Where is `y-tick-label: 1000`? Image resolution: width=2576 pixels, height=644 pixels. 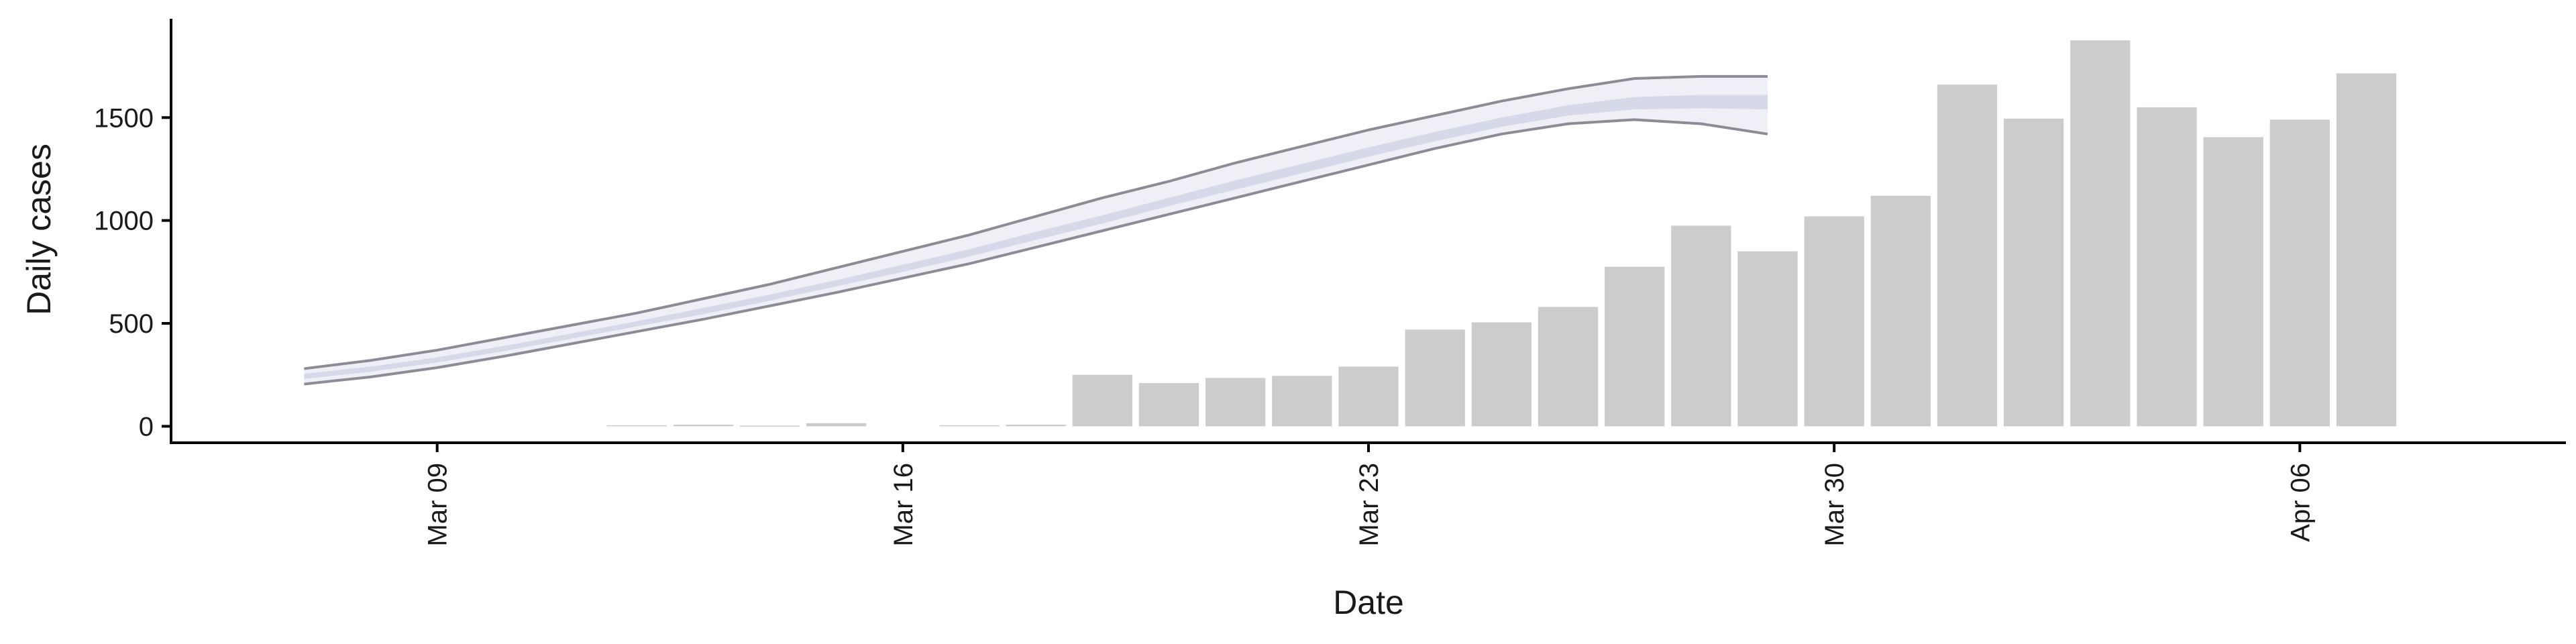
y-tick-label: 1000 is located at coordinates (124, 221).